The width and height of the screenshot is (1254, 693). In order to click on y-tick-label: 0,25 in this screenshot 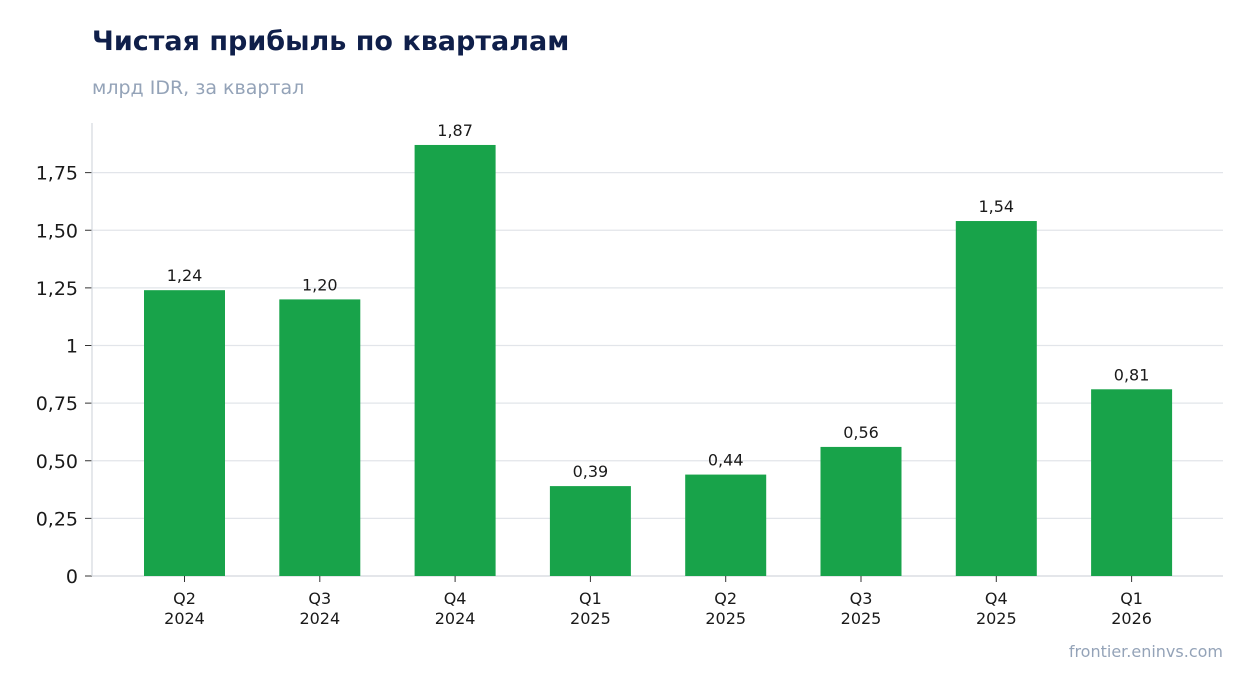, I will do `click(57, 519)`.